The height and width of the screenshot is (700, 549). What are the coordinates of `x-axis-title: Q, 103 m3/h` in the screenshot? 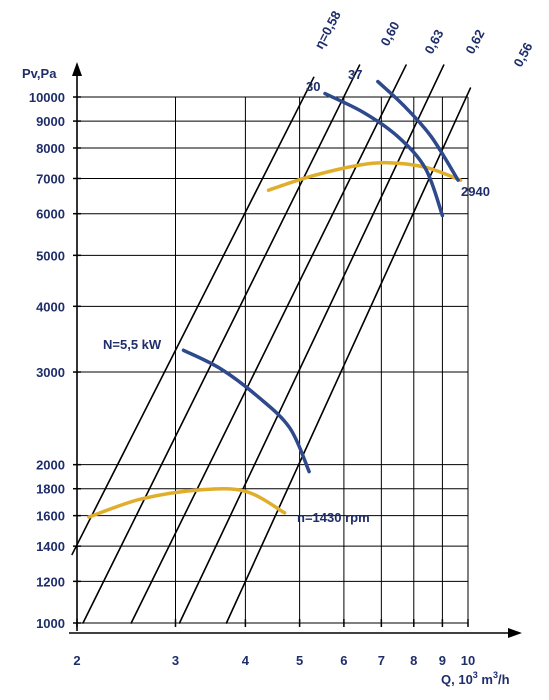 It's located at (475, 678).